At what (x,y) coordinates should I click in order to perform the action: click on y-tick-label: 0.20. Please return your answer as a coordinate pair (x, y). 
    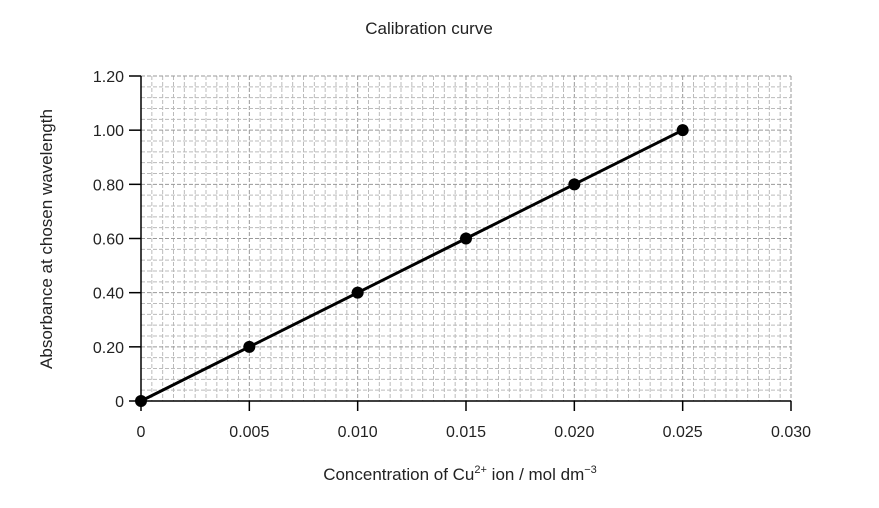
    Looking at the image, I should click on (108, 348).